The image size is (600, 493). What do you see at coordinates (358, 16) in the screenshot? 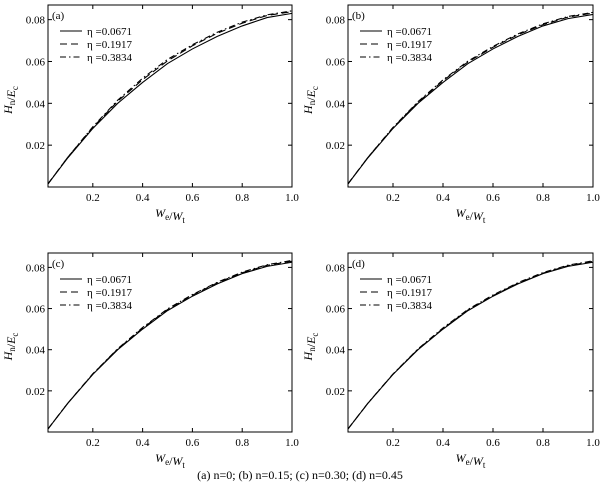
I see `panel-label: (b)` at bounding box center [358, 16].